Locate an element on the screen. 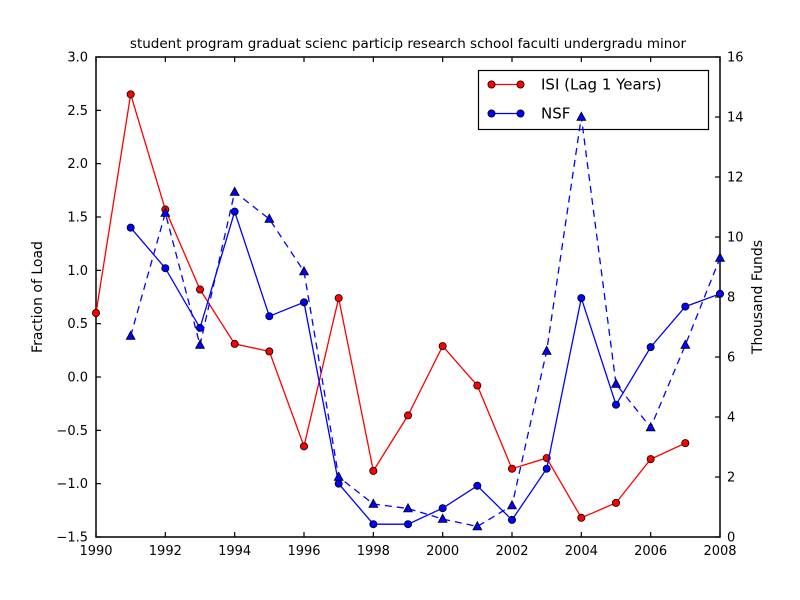  x-tick-label: 1998 is located at coordinates (373, 551).